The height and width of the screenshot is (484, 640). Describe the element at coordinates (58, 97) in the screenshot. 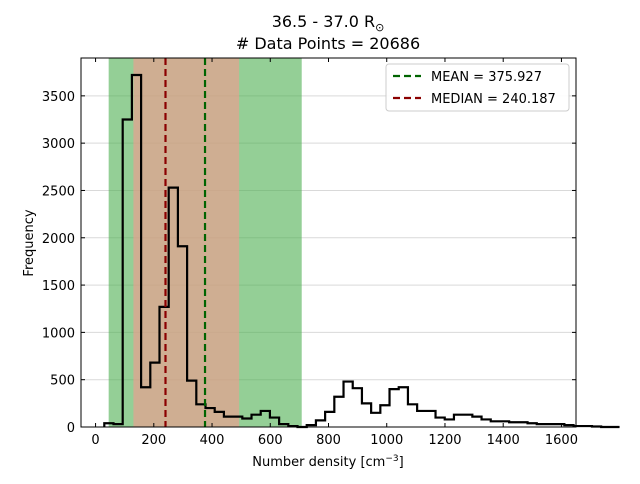

I see `y-tick-label: 3500` at that location.